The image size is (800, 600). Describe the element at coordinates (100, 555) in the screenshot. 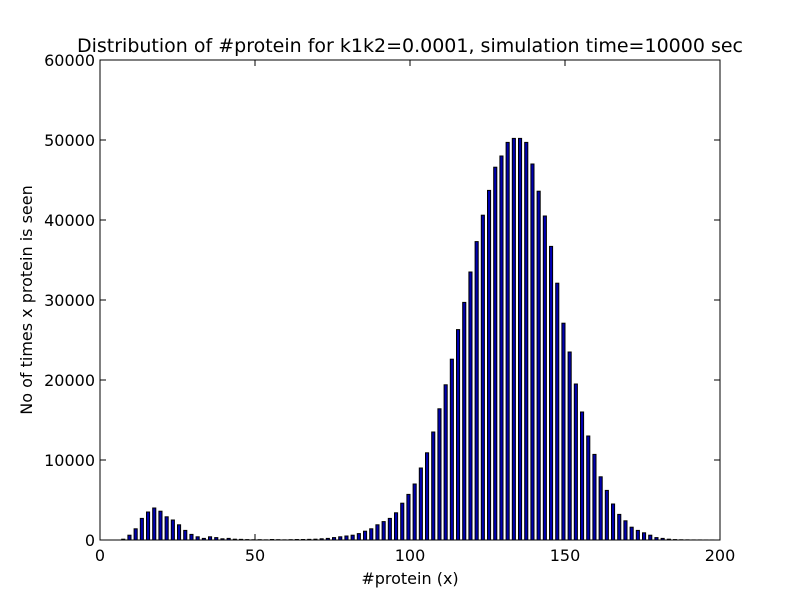

I see `x-tick-label: 0` at that location.